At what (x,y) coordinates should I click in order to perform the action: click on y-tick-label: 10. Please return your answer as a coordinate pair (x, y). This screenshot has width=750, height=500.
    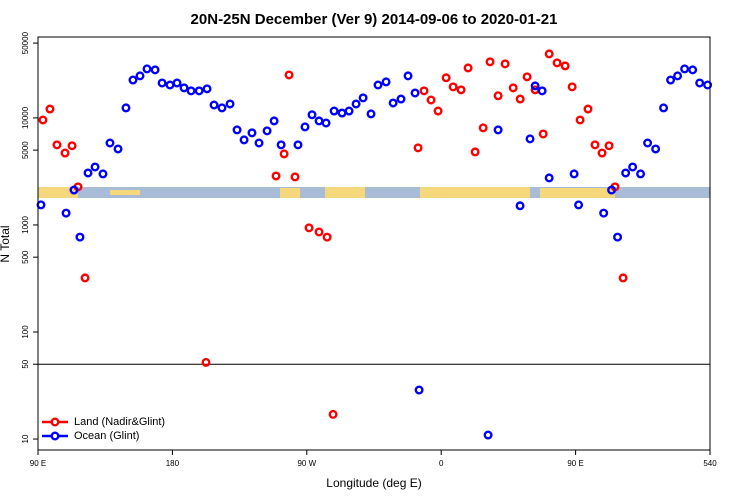
    Looking at the image, I should click on (25, 438).